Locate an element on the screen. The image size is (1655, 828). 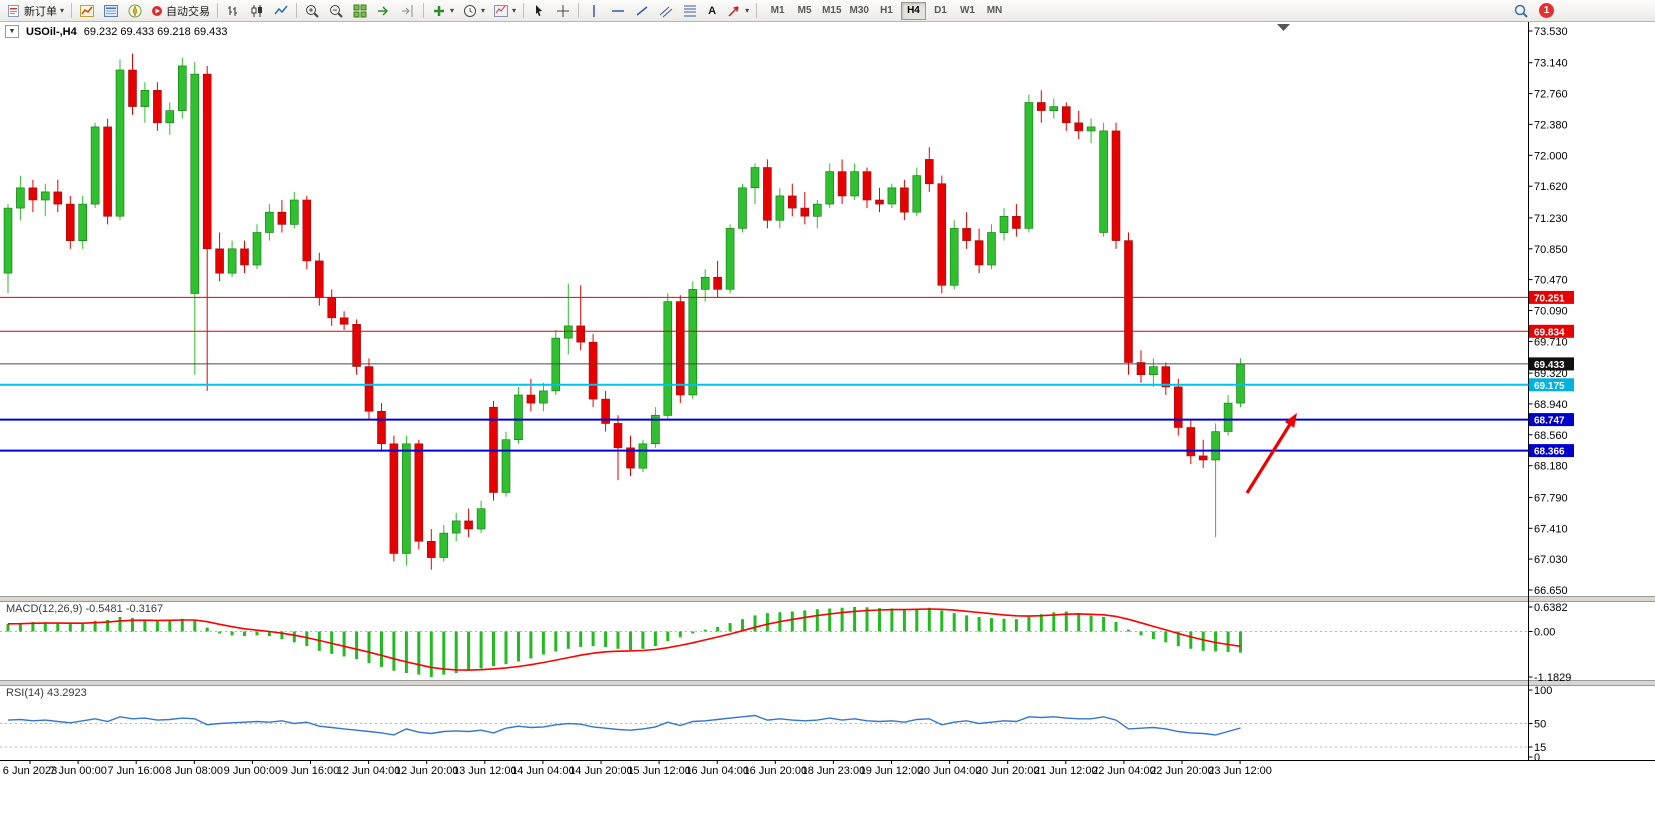
timeframe-button-h1: H1 is located at coordinates (886, 11).